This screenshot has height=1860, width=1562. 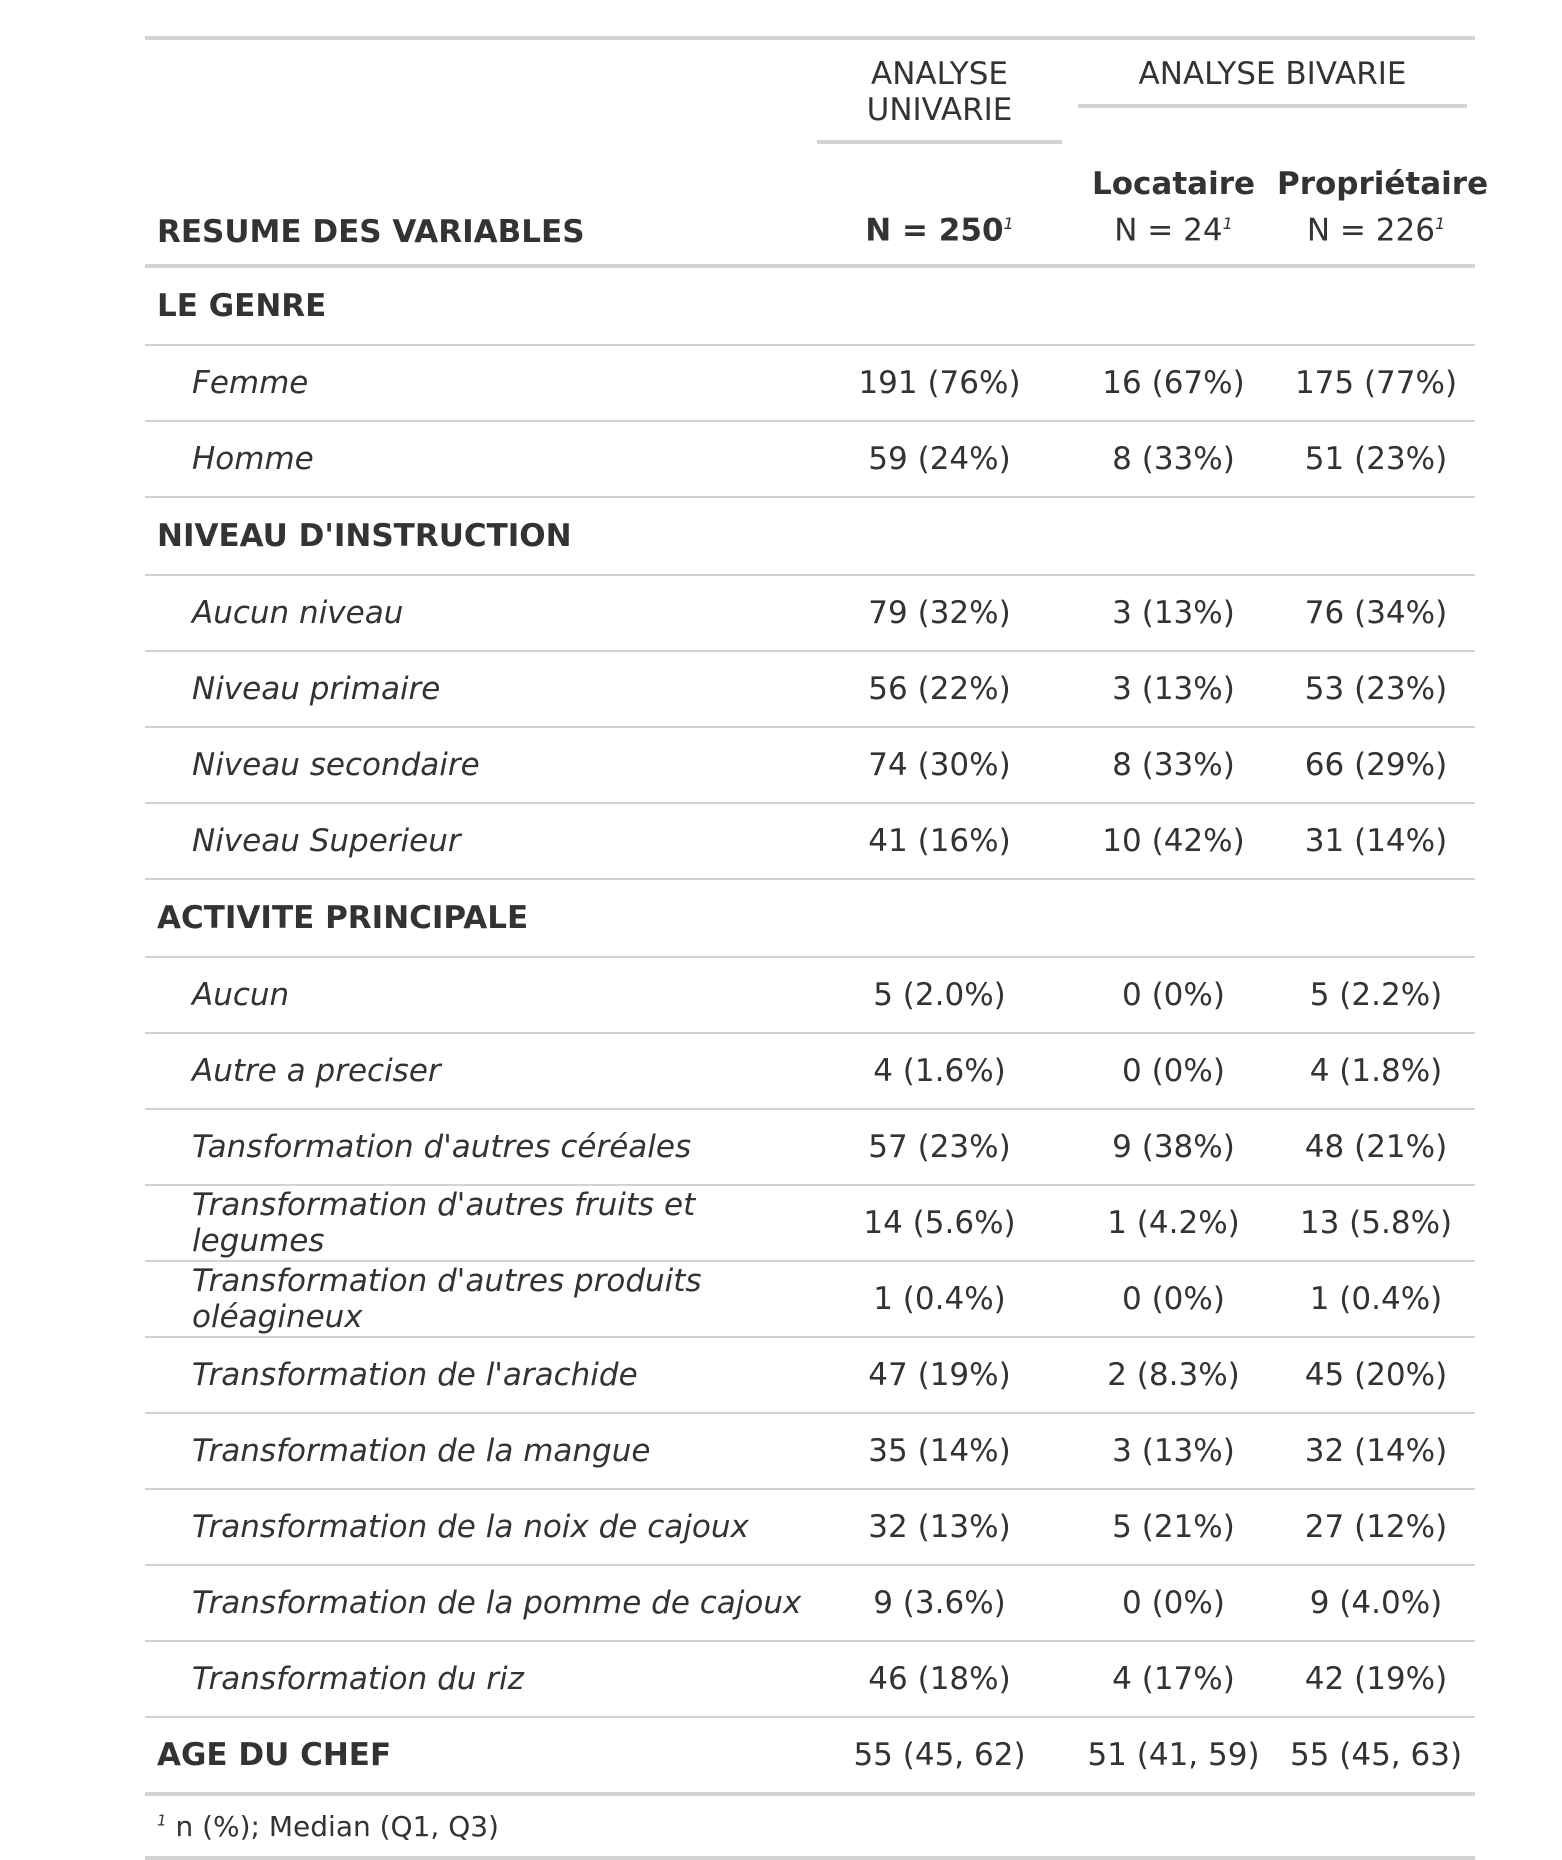 I want to click on cell-proprietaire: 4 (1.8%), so click(x=1376, y=1071).